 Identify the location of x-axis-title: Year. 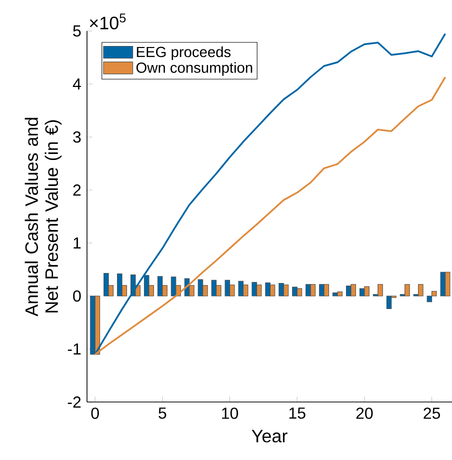
(270, 436).